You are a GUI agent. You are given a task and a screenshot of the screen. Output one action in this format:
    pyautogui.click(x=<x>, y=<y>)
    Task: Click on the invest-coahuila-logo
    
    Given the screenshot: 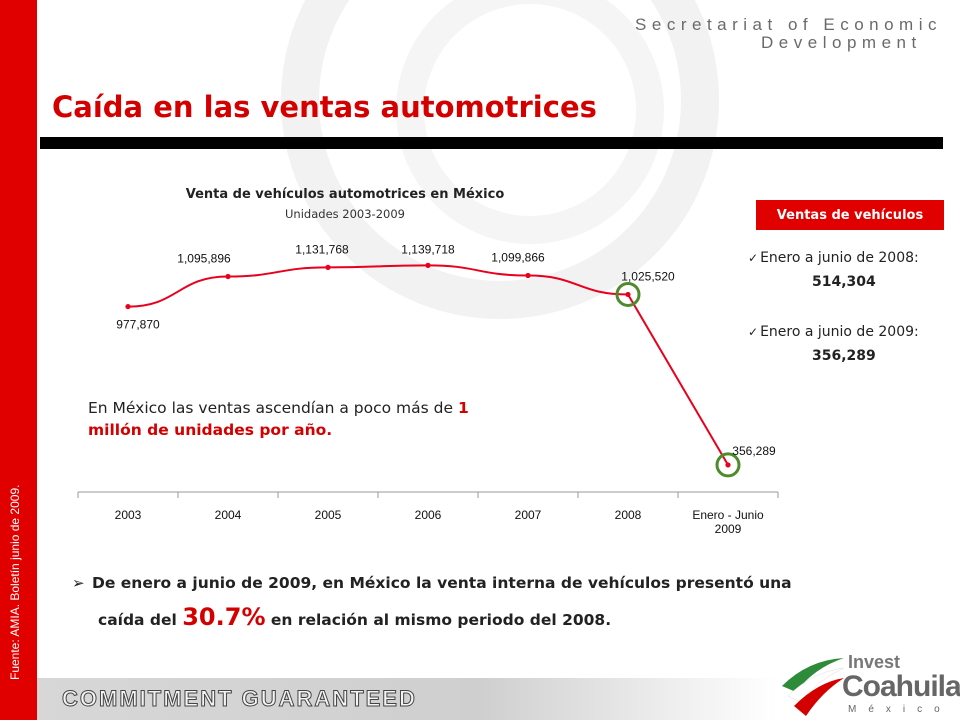 What is the action you would take?
    pyautogui.click(x=813, y=687)
    